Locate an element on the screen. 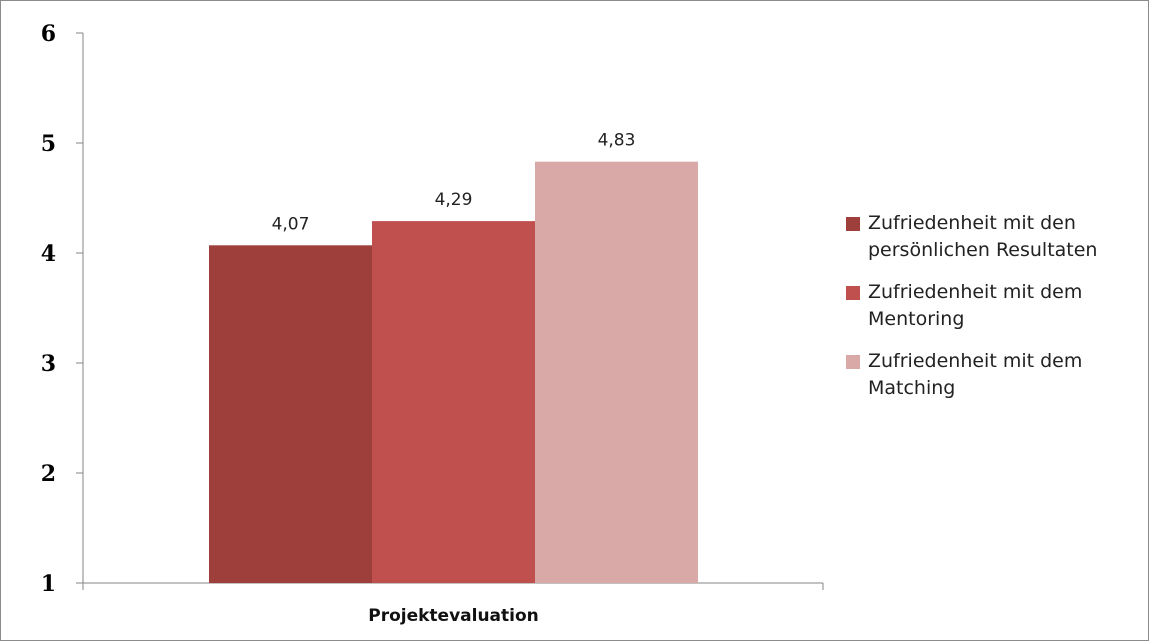 Image resolution: width=1149 pixels, height=641 pixels. y-tick-label: 3 is located at coordinates (48, 364).